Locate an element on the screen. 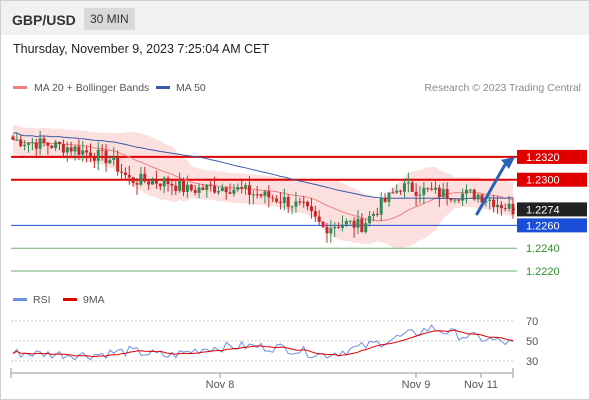 The height and width of the screenshot is (400, 590). projection-arrow-head is located at coordinates (508, 162).